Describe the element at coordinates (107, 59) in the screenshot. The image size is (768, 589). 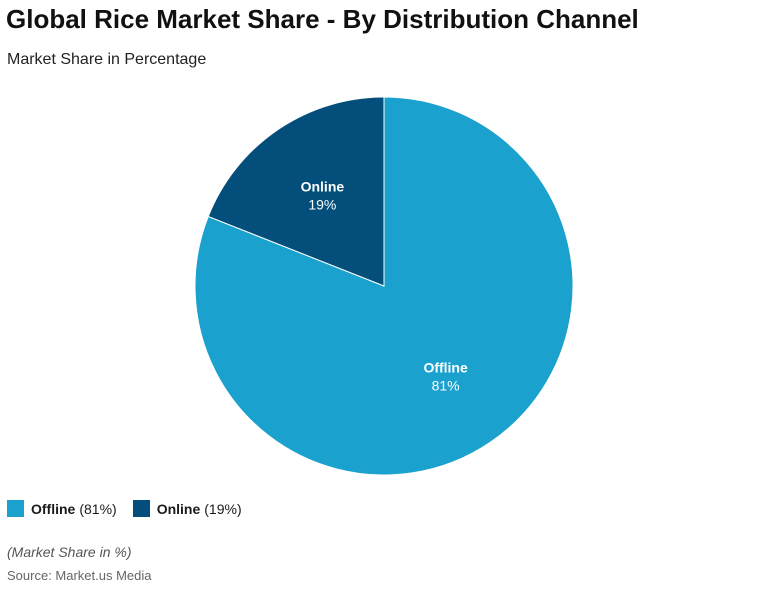
I see `chart-subtitle: Market Share in Percentage` at that location.